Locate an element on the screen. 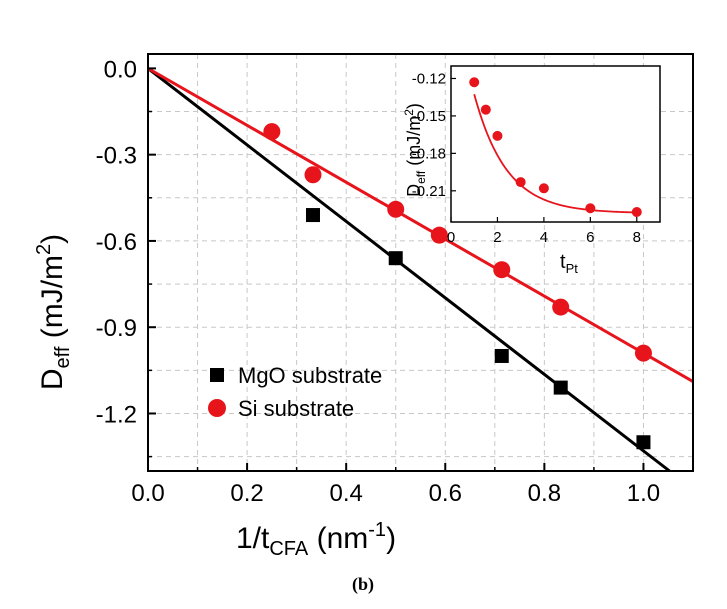 This screenshot has width=727, height=609. main-y-axis-label: Deff (mJ/m2) is located at coordinates (53, 312).